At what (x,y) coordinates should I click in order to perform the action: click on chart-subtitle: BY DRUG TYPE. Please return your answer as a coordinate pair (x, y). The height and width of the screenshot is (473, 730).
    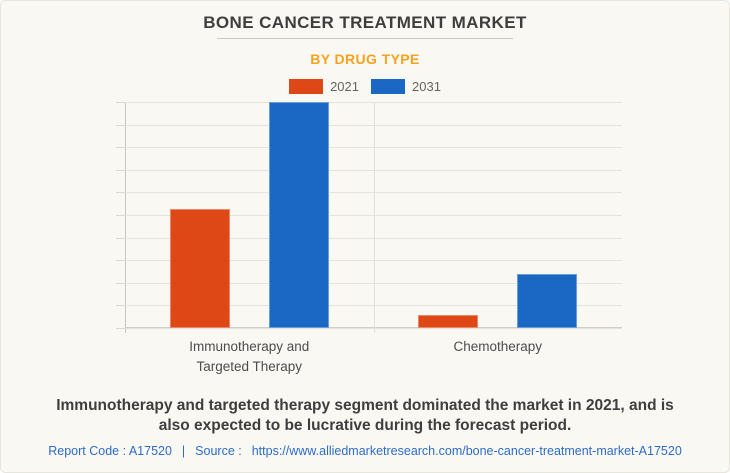
    Looking at the image, I should click on (365, 59).